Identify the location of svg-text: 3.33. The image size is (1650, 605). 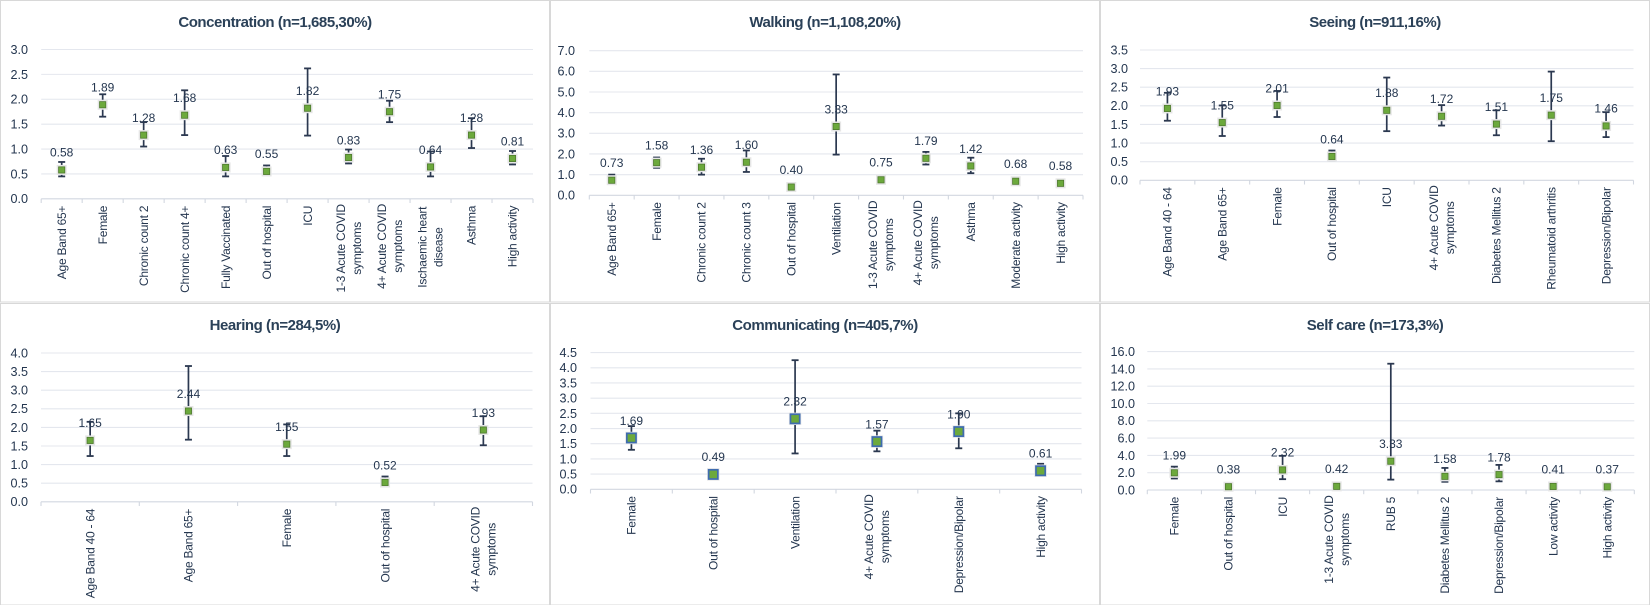
(836, 109).